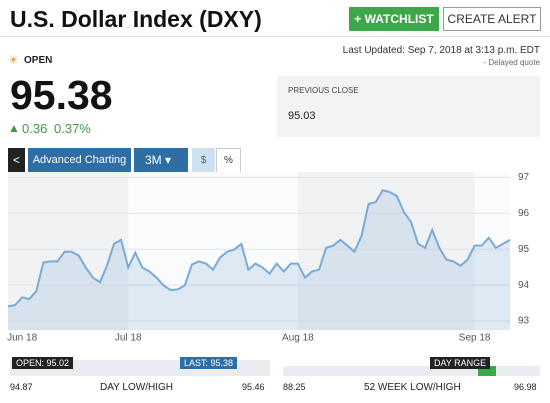  What do you see at coordinates (136, 387) in the screenshot?
I see `day-range-label: DAY LOW/HIGH` at bounding box center [136, 387].